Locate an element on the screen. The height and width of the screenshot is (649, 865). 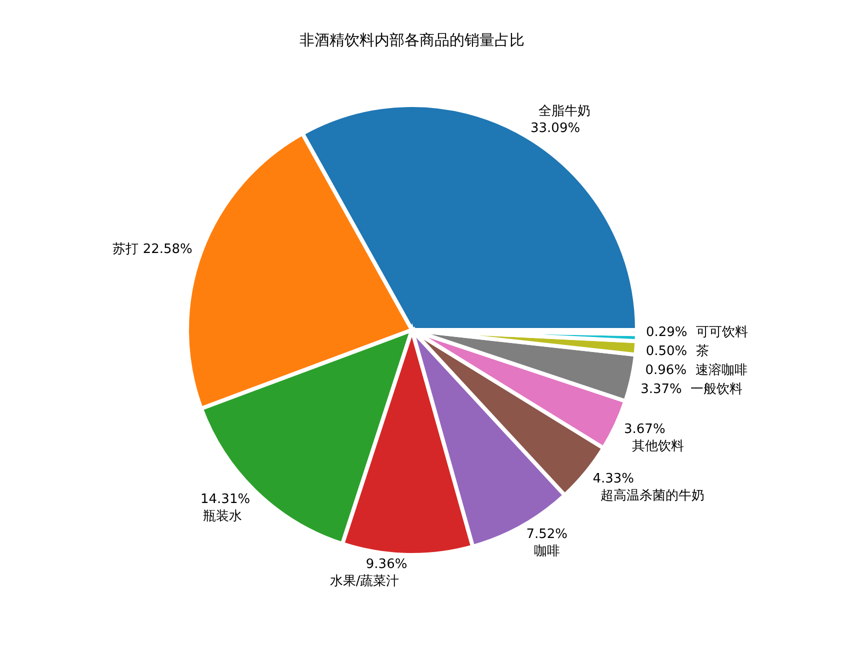
data-label: 3.67% is located at coordinates (645, 430).